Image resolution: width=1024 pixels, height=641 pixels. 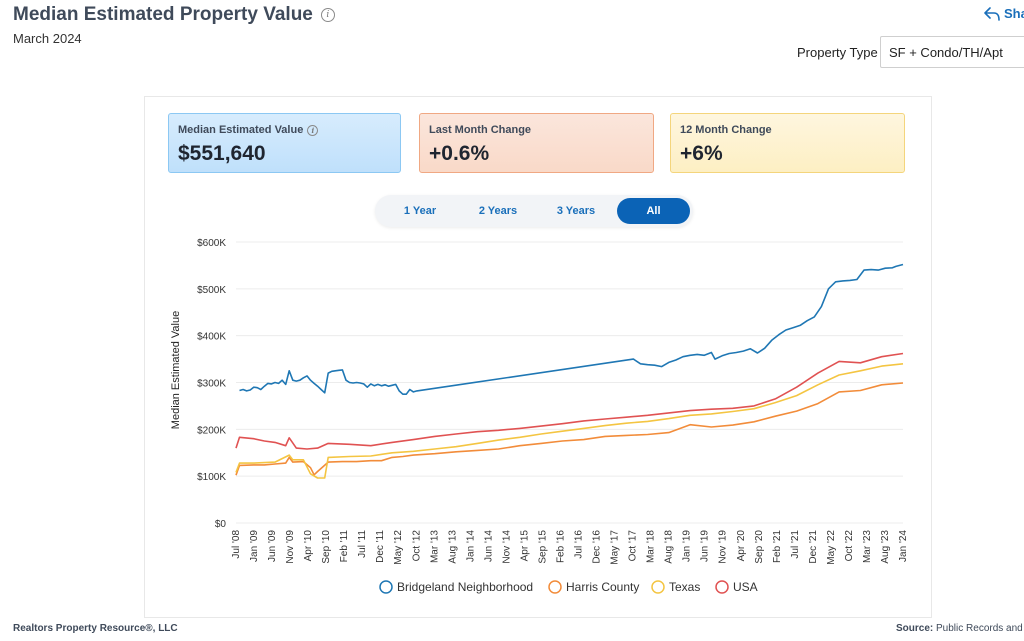 I want to click on x-tick-label: Jul '21, so click(x=795, y=544).